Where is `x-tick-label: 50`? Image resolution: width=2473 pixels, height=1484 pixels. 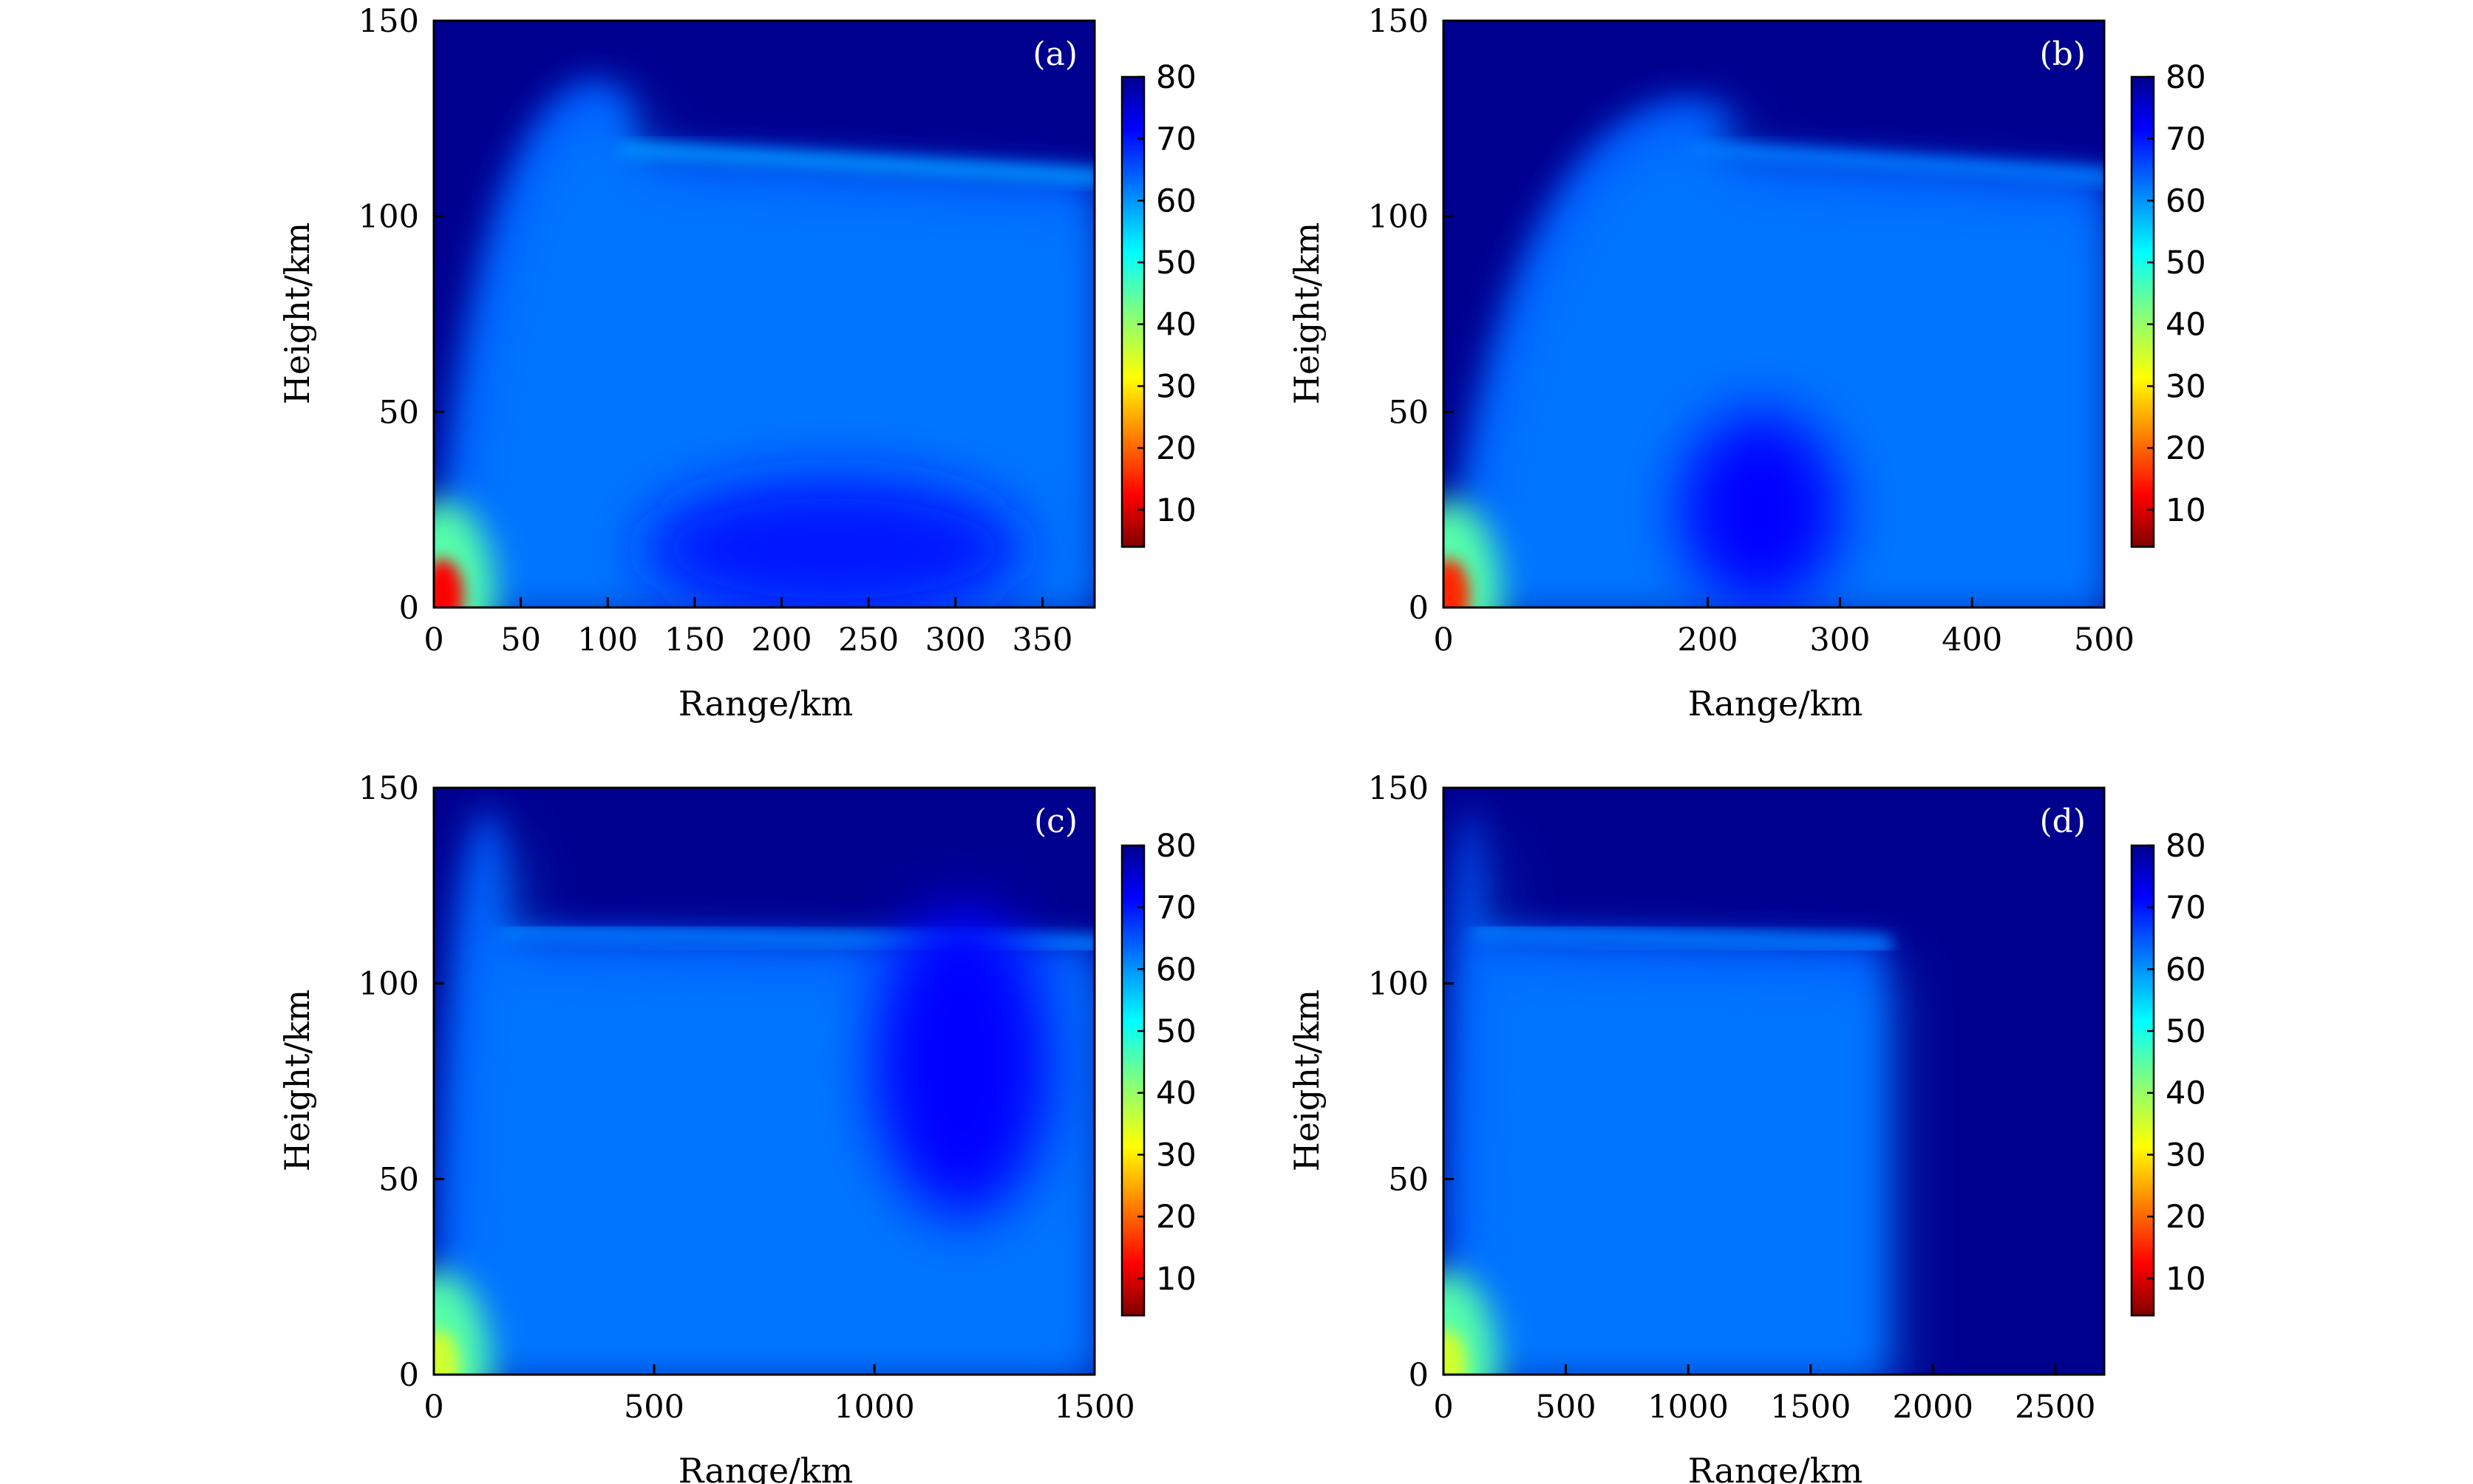
x-tick-label: 50 is located at coordinates (520, 640).